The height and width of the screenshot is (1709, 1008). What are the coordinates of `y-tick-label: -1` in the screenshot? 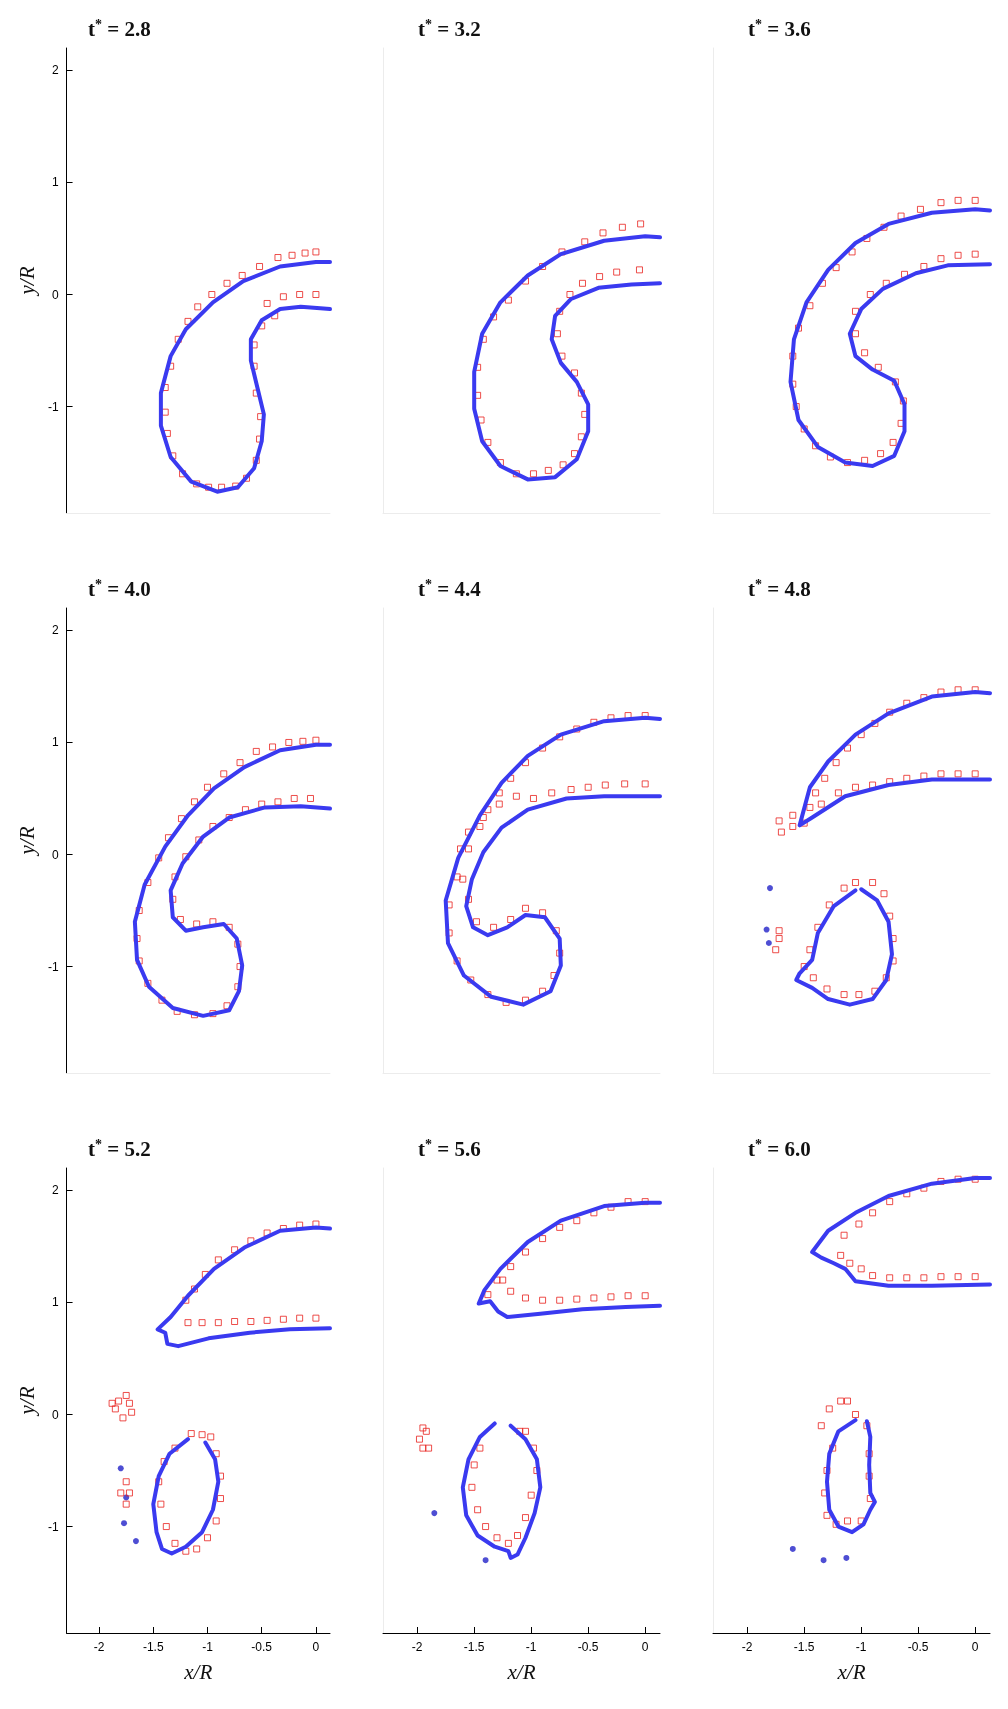 It's located at (53, 406).